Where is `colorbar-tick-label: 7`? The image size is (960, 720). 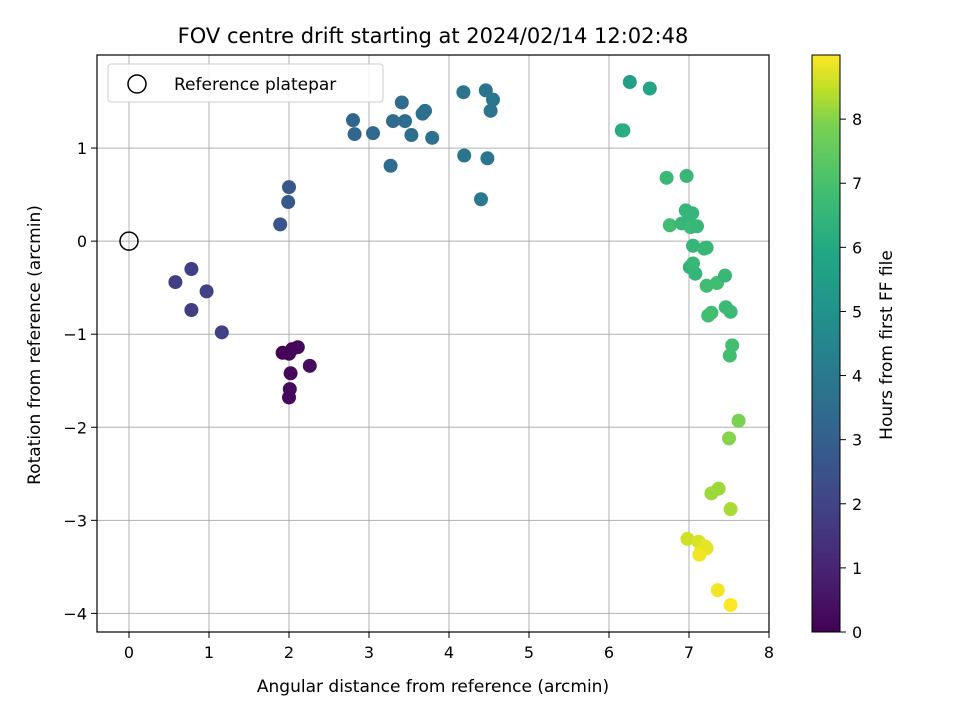 colorbar-tick-label: 7 is located at coordinates (857, 183).